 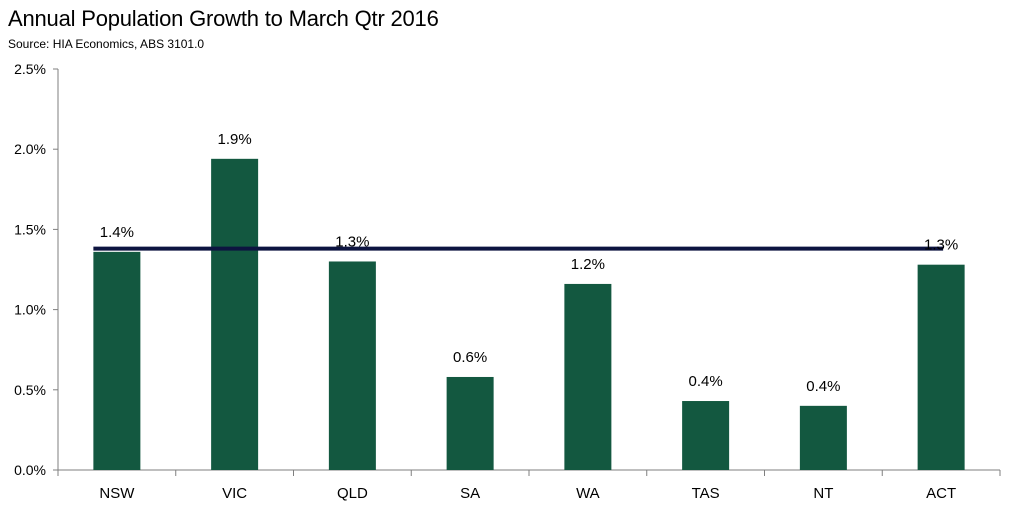 What do you see at coordinates (235, 139) in the screenshot?
I see `data-label: 1.9%` at bounding box center [235, 139].